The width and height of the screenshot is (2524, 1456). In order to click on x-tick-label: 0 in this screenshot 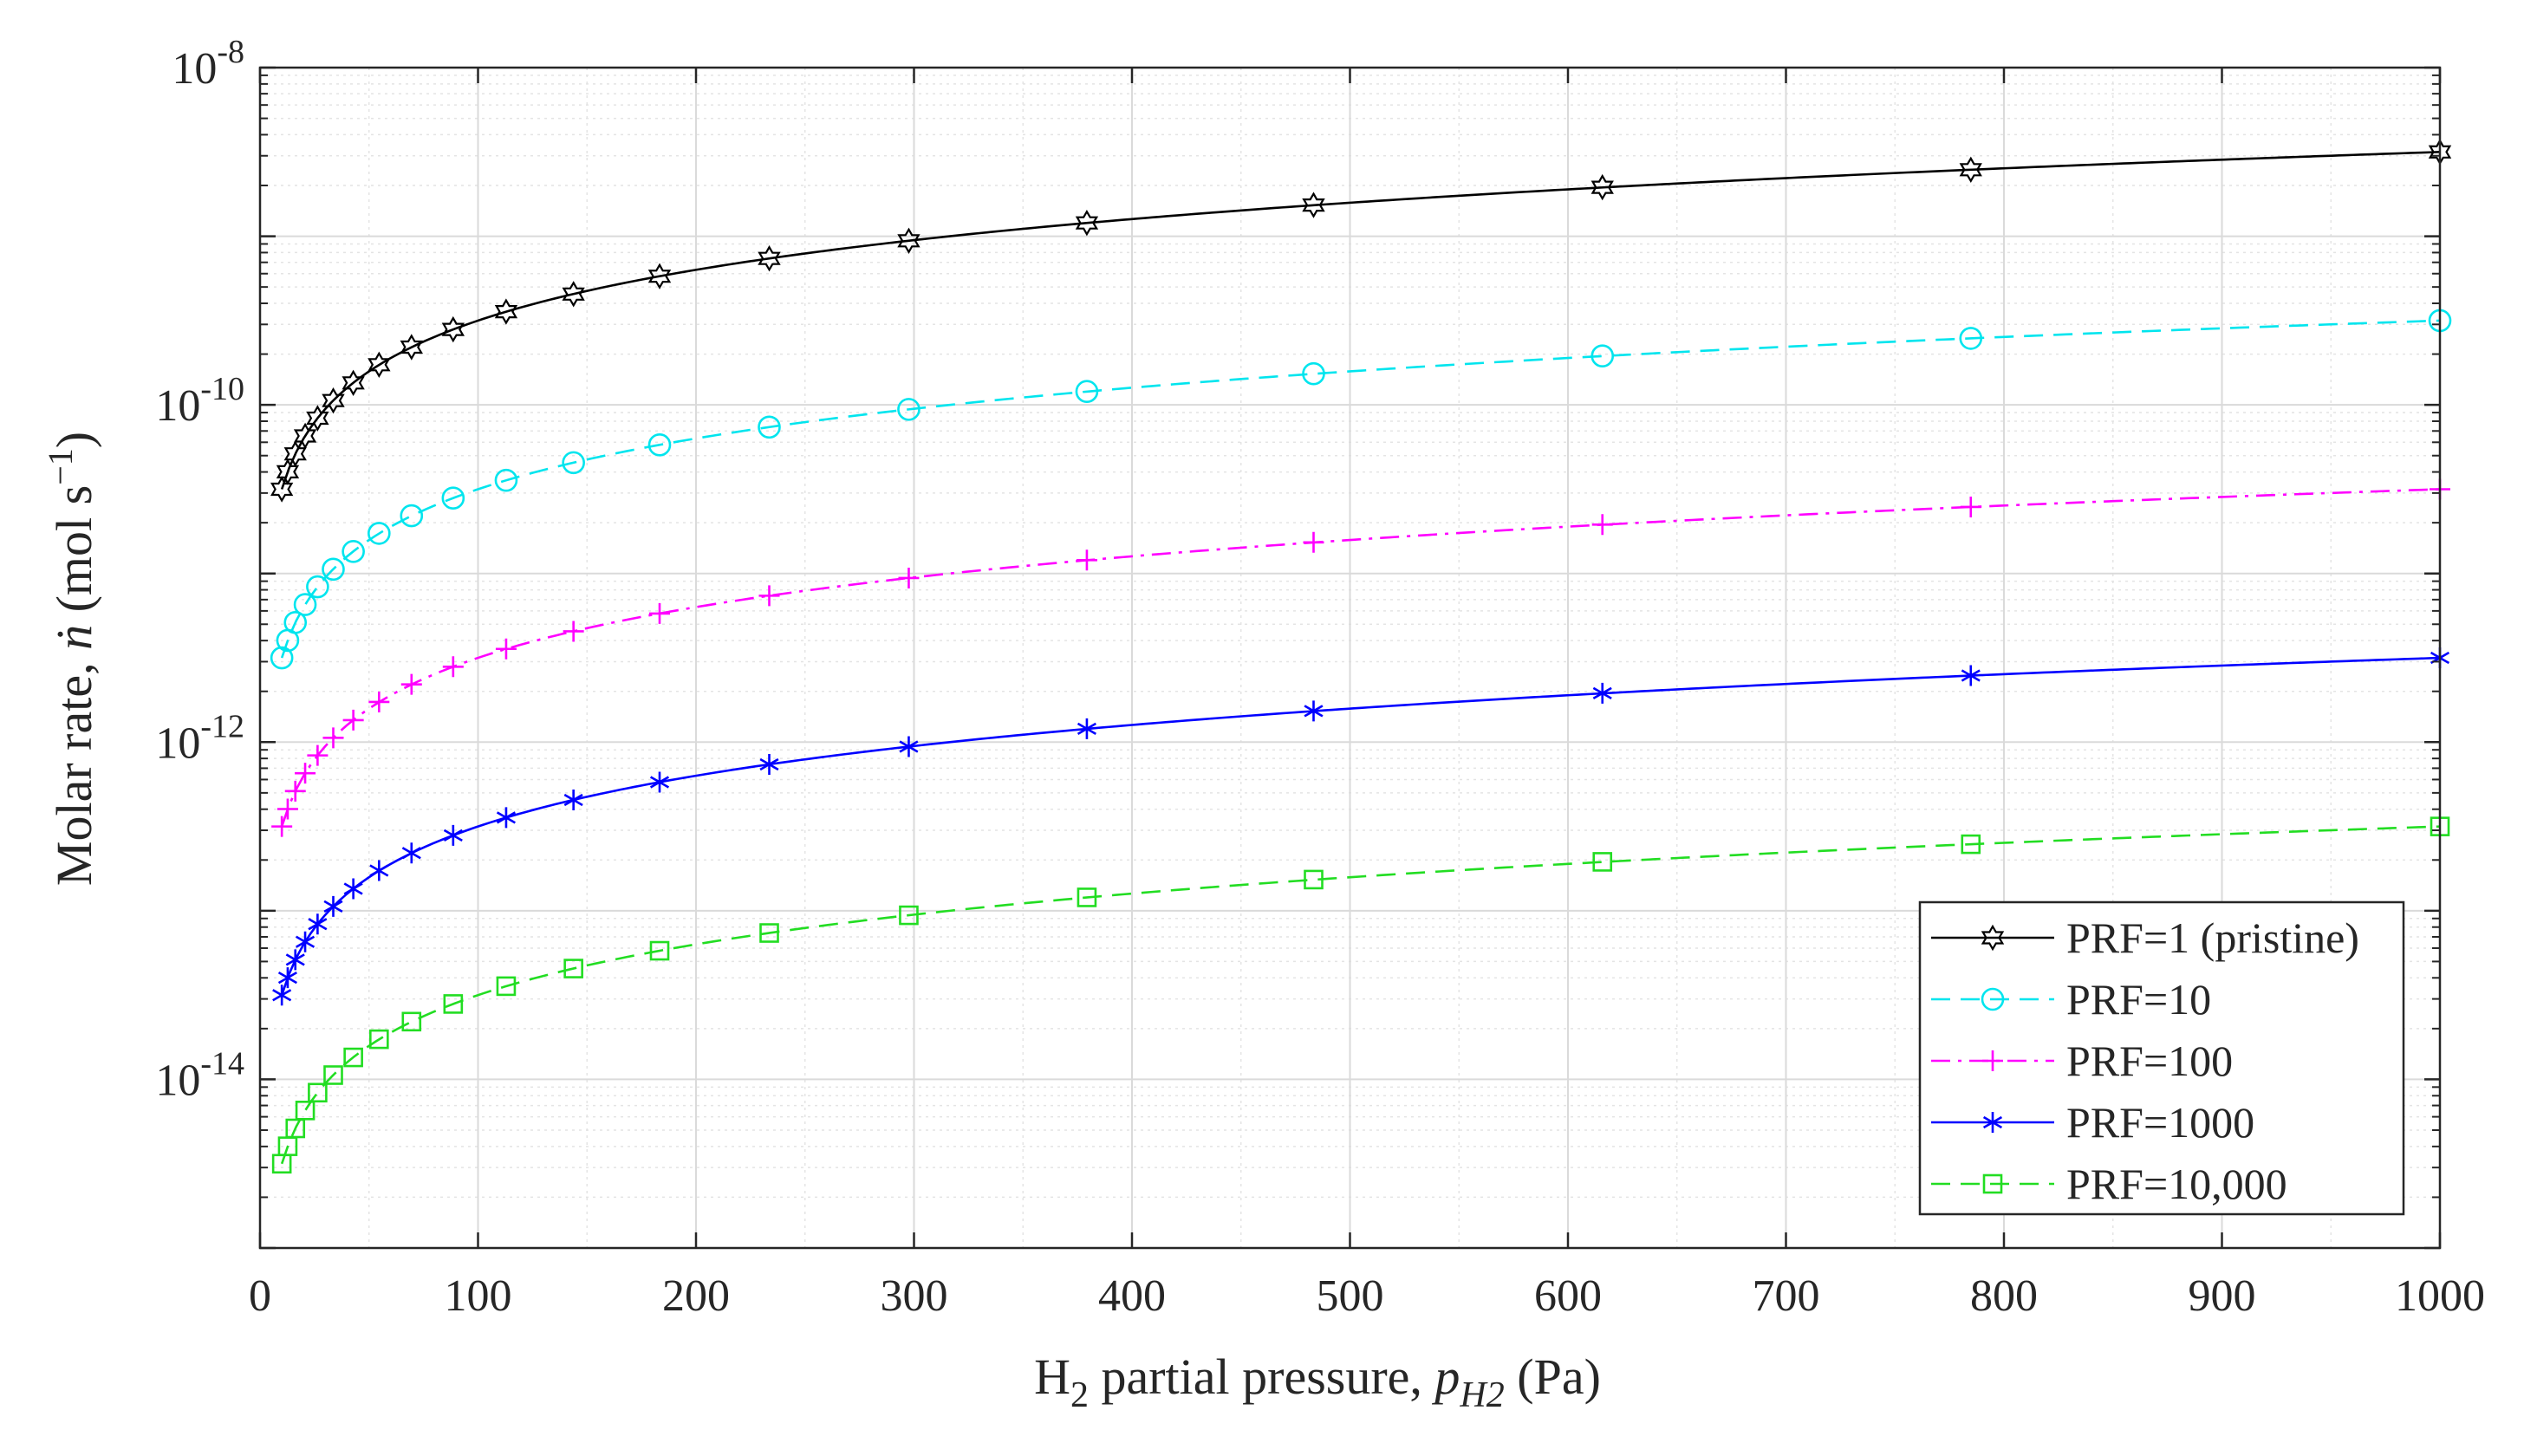, I will do `click(260, 1296)`.